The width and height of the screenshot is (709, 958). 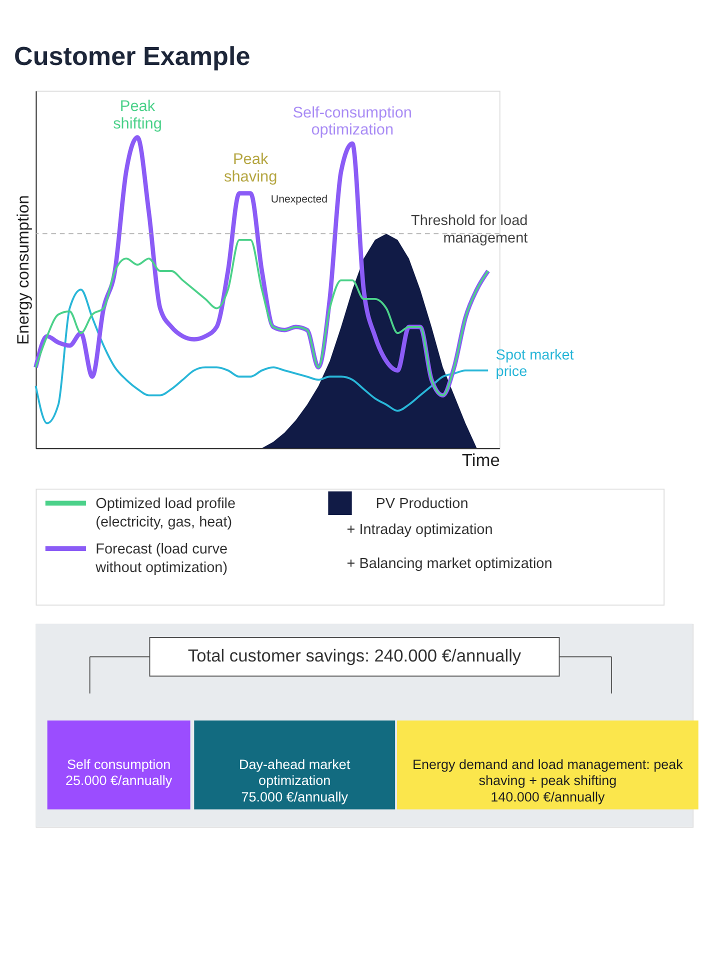 What do you see at coordinates (251, 168) in the screenshot?
I see `annotation: Peak shaving` at bounding box center [251, 168].